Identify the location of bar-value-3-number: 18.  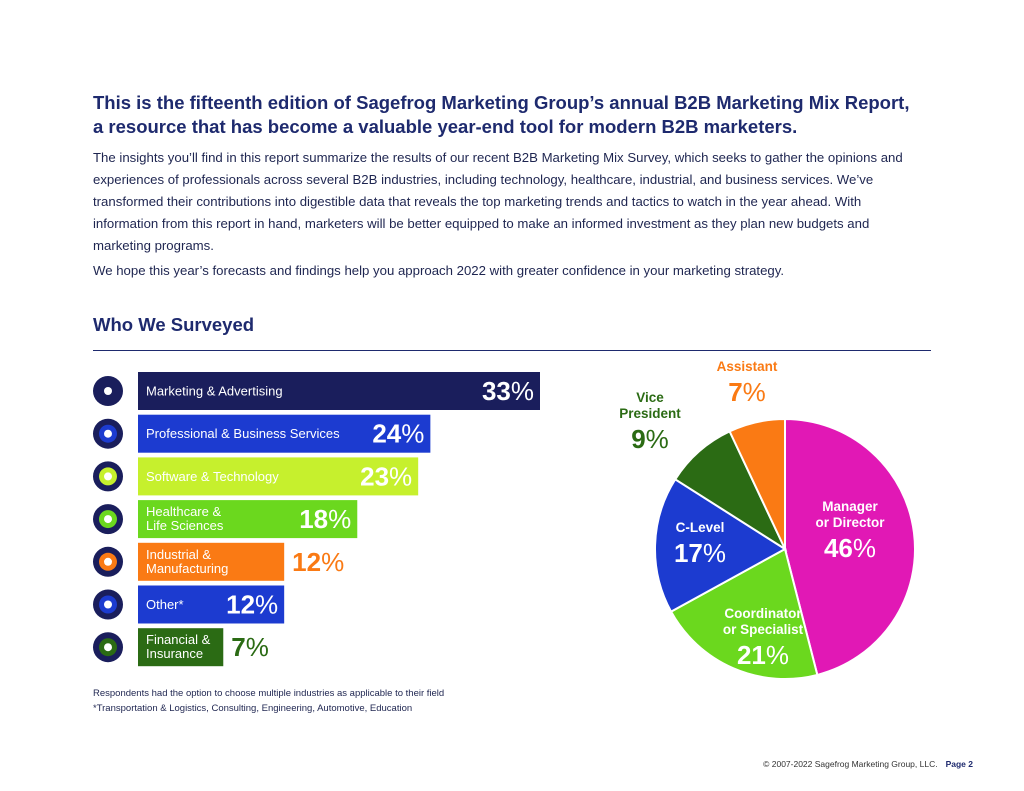
(313, 519).